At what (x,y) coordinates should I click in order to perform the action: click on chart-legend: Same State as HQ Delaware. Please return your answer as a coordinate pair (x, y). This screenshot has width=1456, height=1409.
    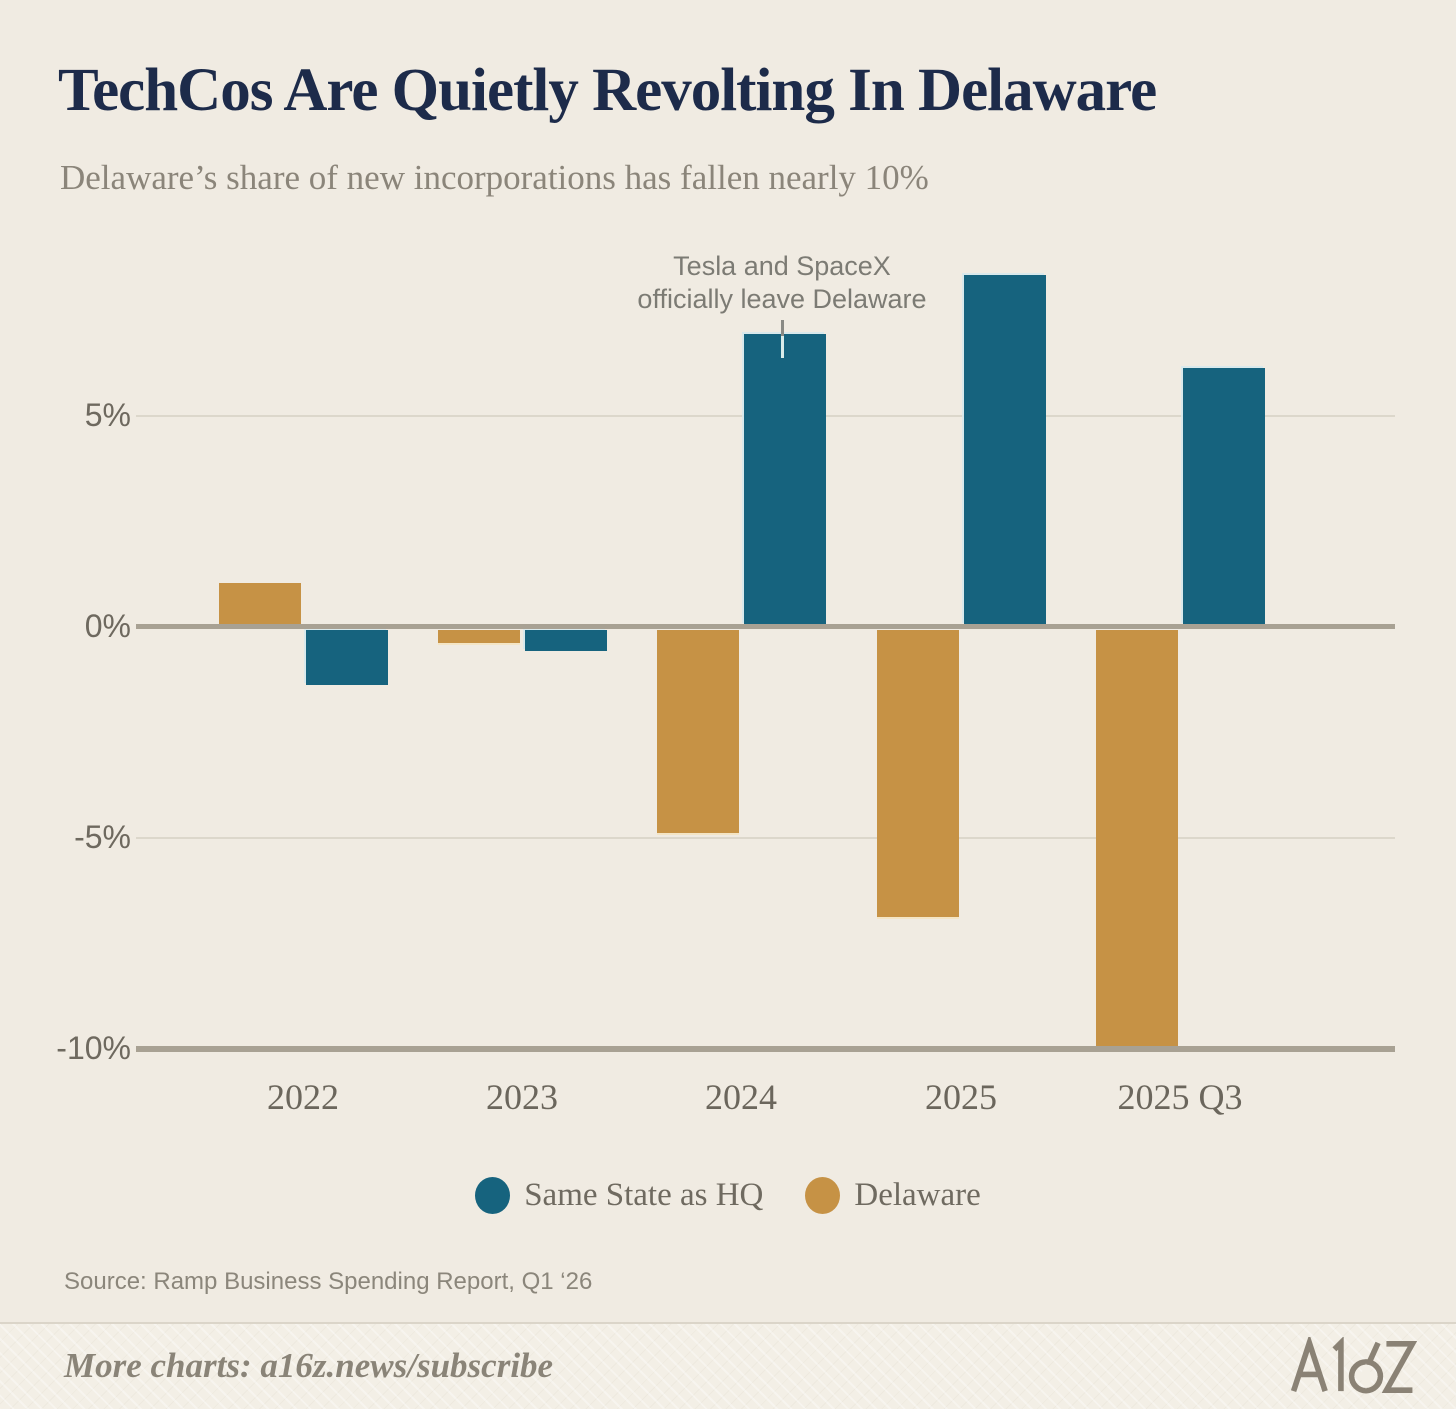
    Looking at the image, I should click on (728, 1195).